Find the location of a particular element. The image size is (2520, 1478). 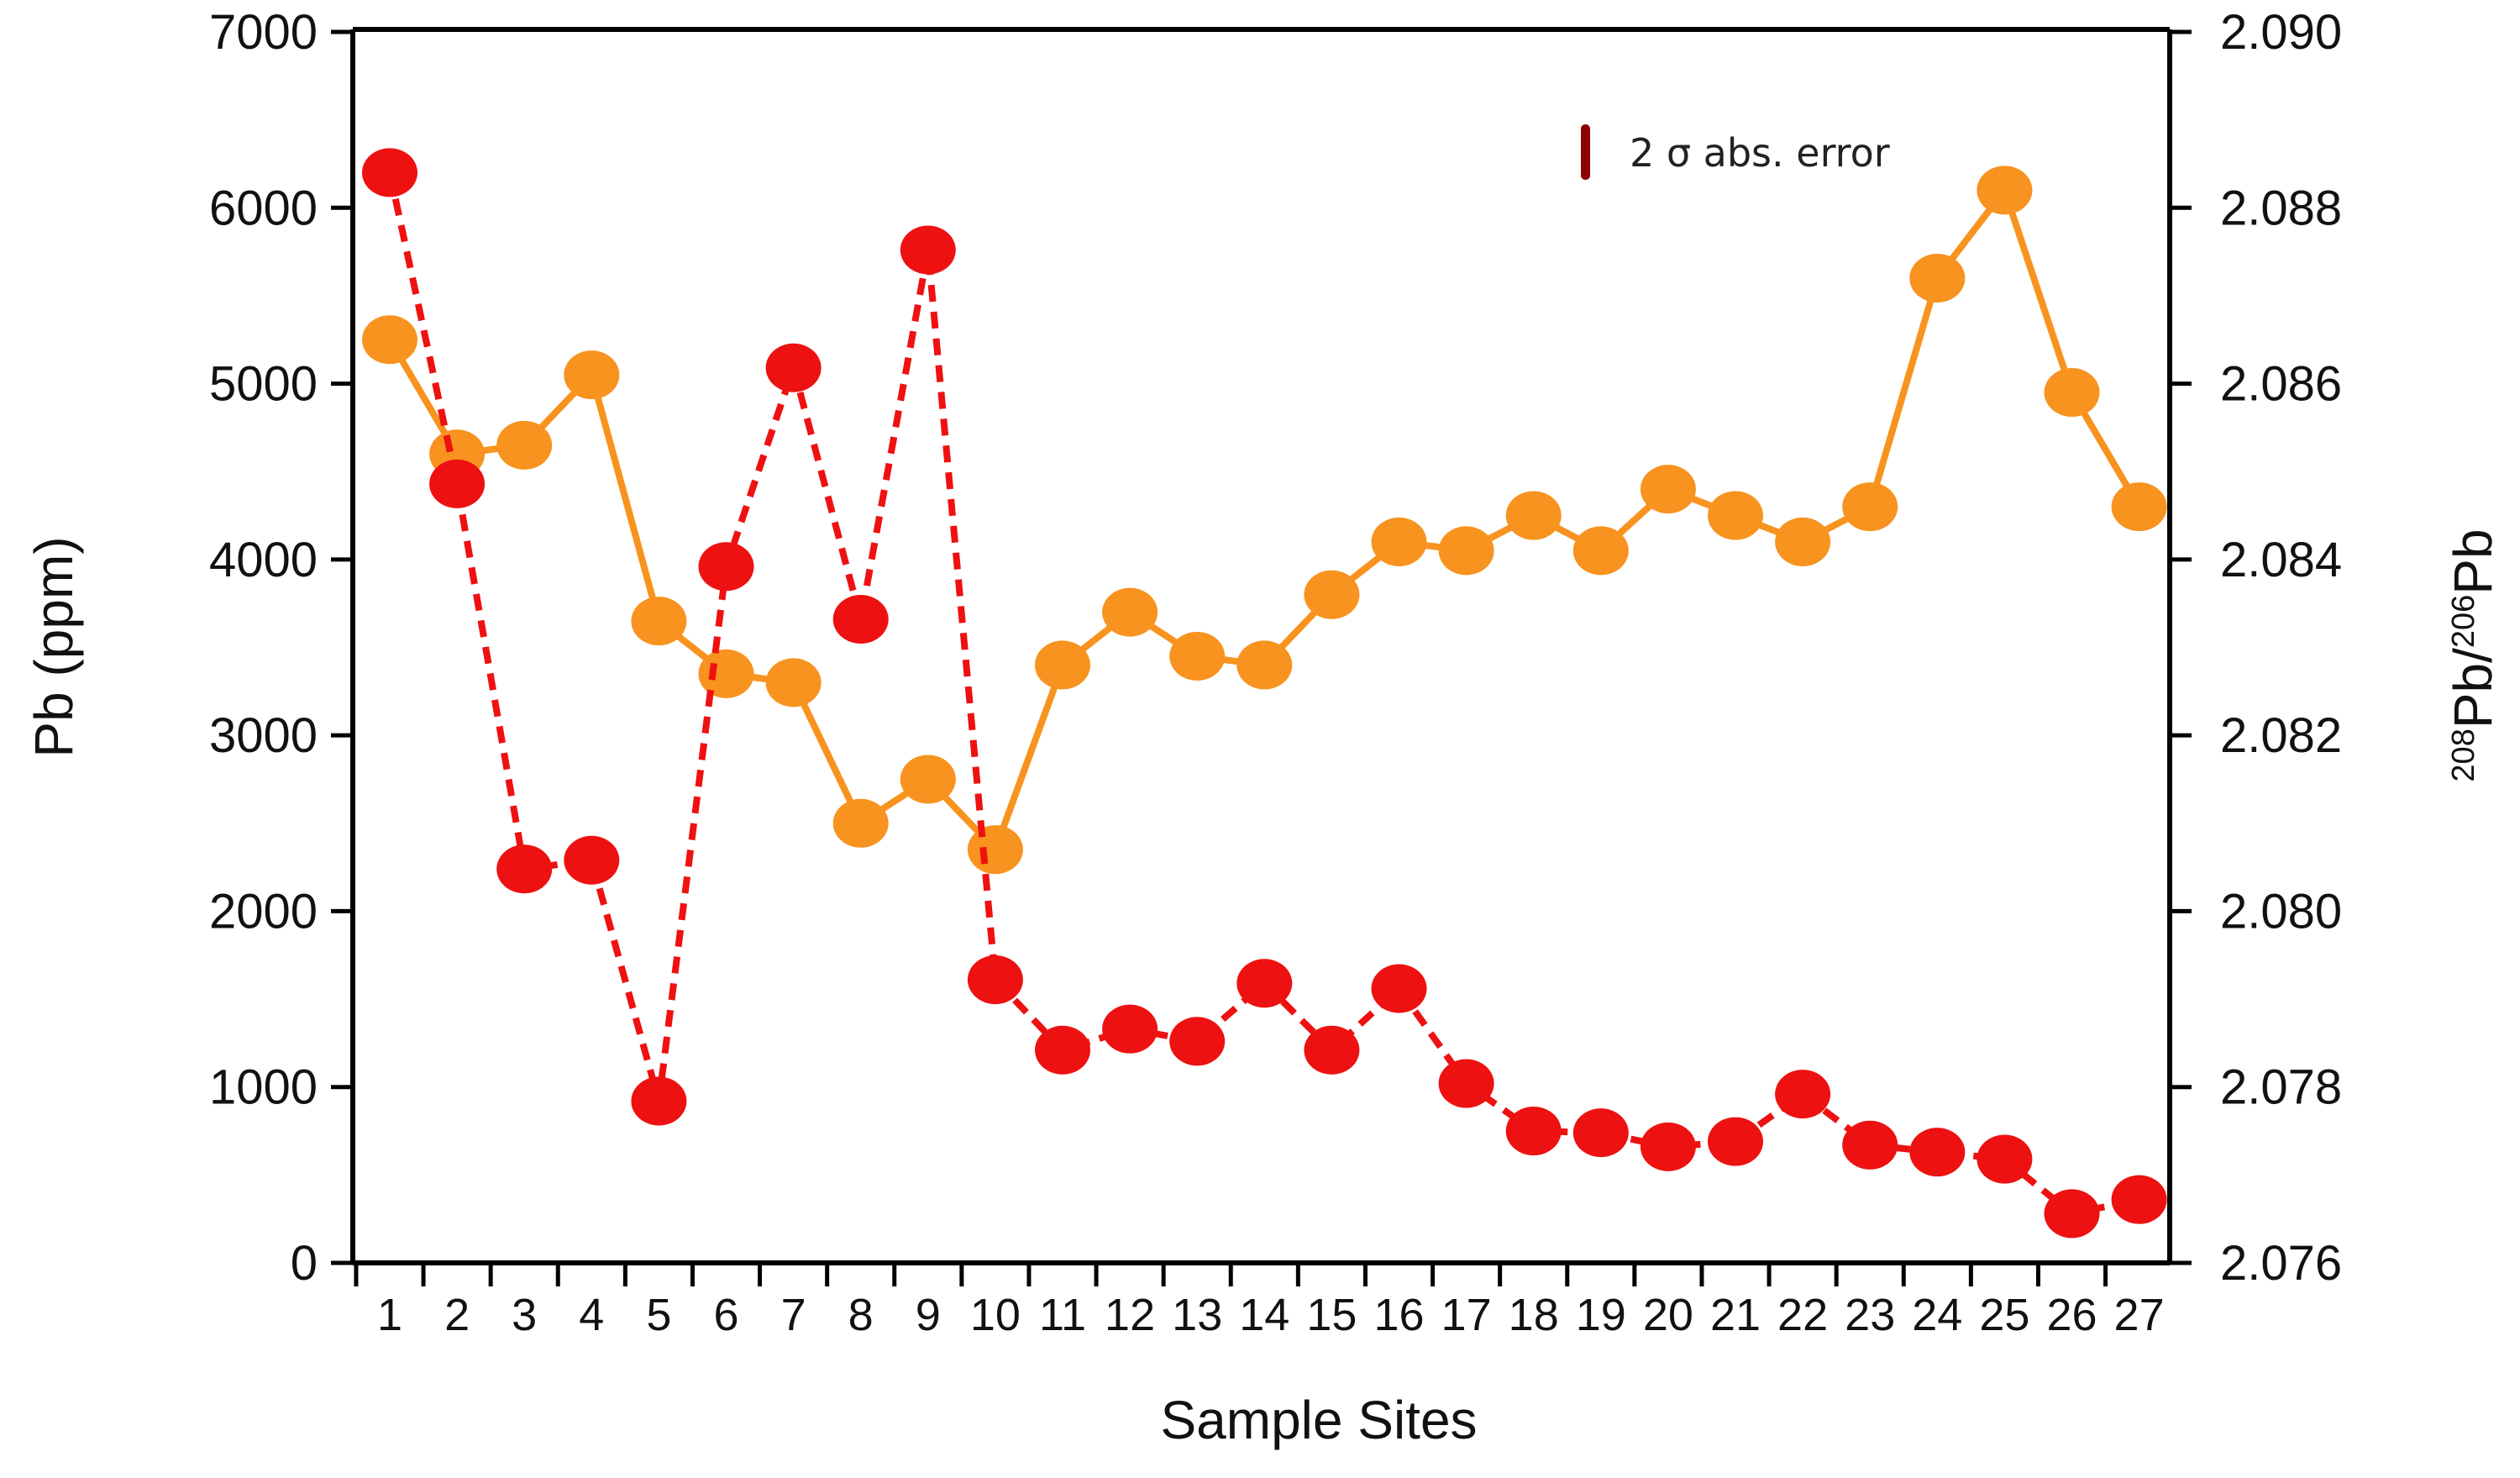

x-tick-label: 25 is located at coordinates (2004, 1315).